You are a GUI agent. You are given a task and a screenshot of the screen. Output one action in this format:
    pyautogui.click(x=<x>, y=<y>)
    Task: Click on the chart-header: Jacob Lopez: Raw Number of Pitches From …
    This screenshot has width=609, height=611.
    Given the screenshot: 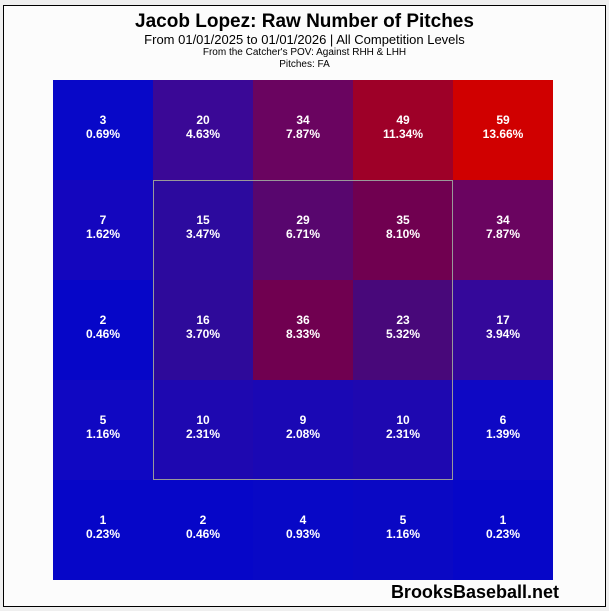 What is the action you would take?
    pyautogui.click(x=304, y=41)
    